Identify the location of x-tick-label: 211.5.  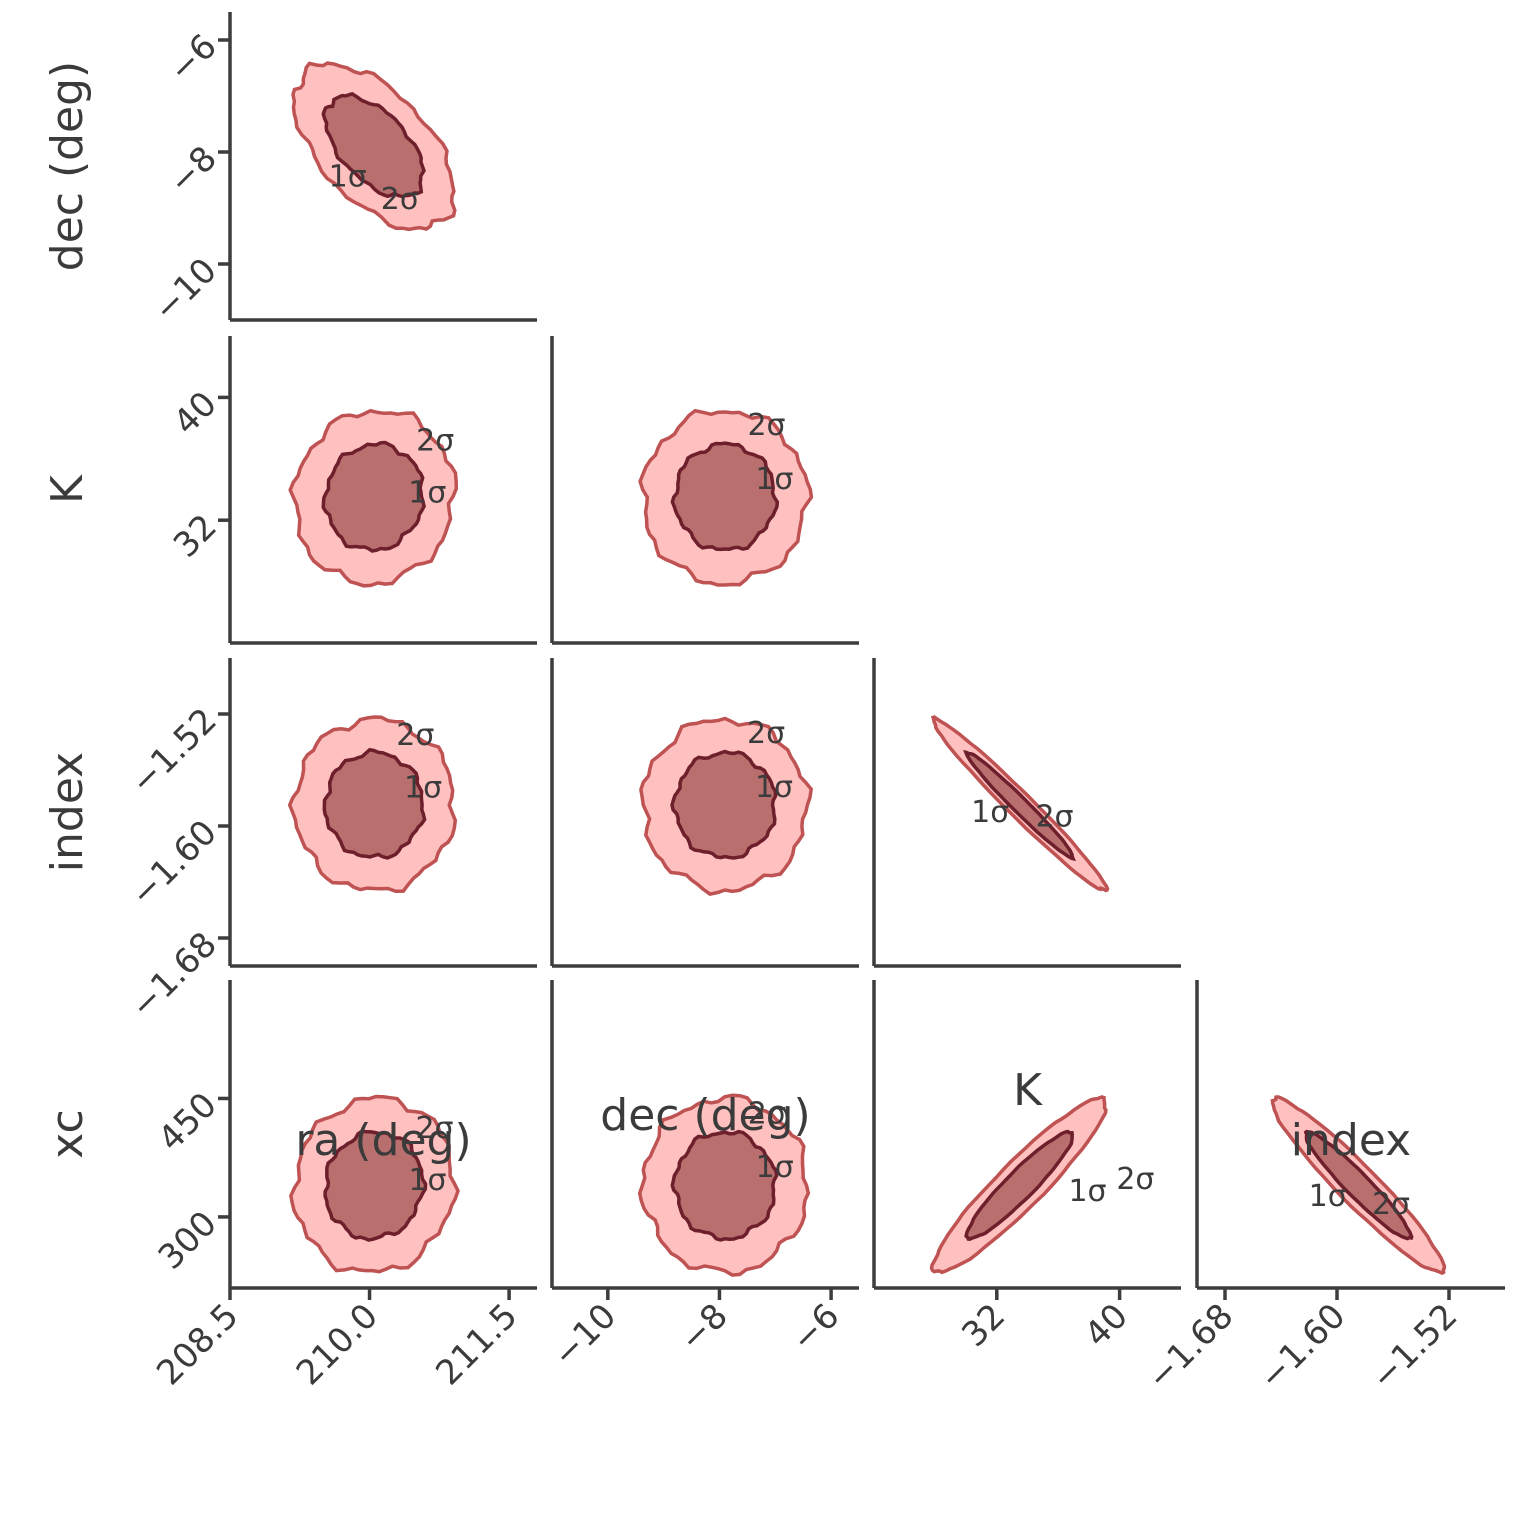
(476, 1344).